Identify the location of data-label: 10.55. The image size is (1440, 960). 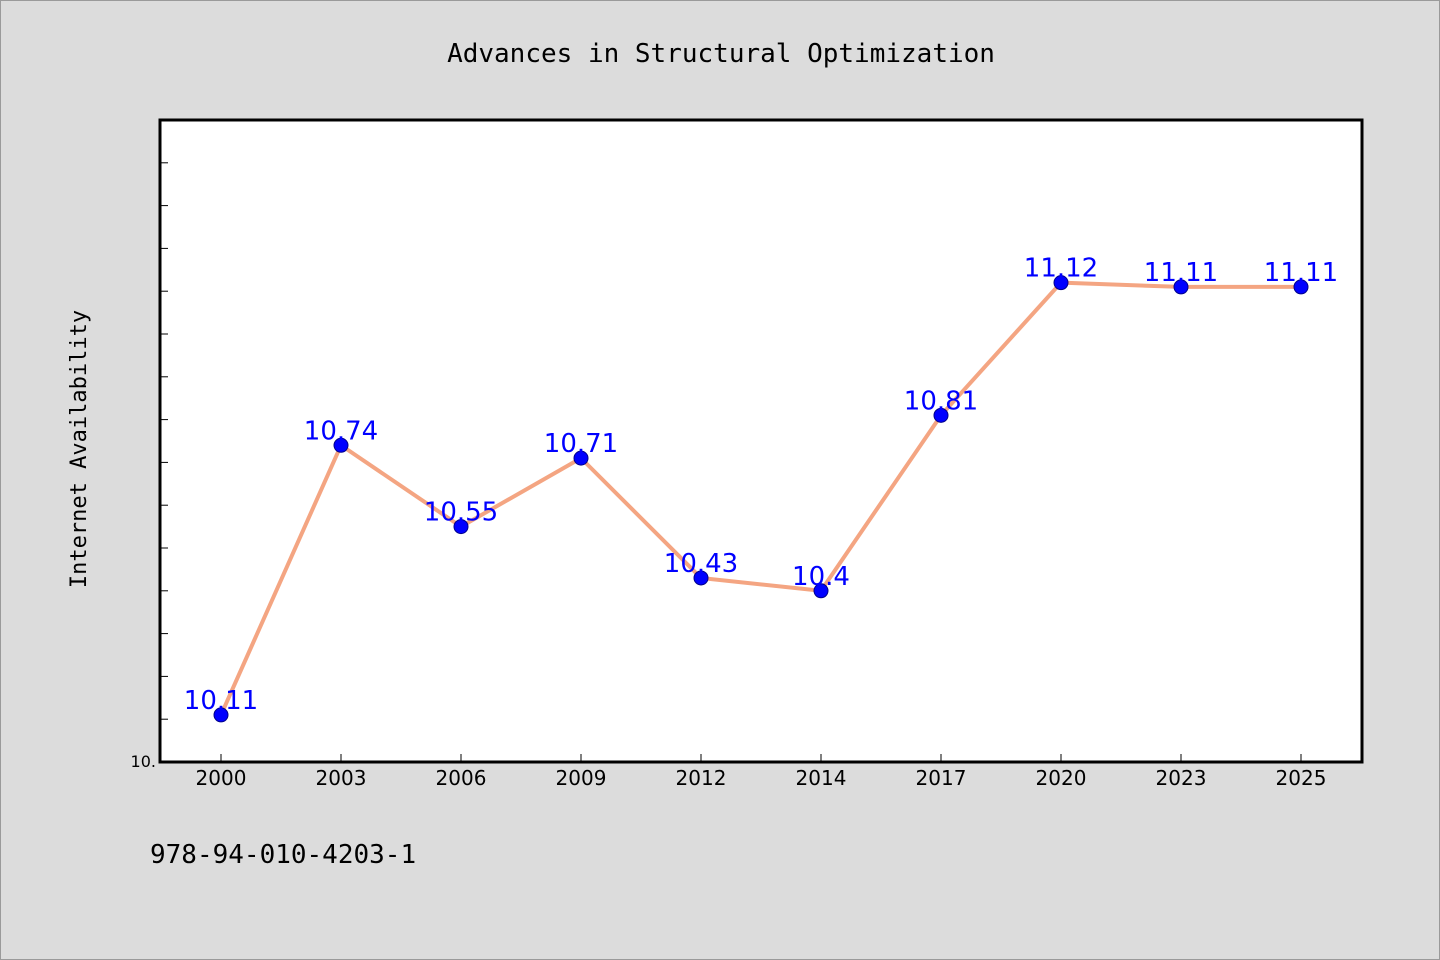
(461, 513).